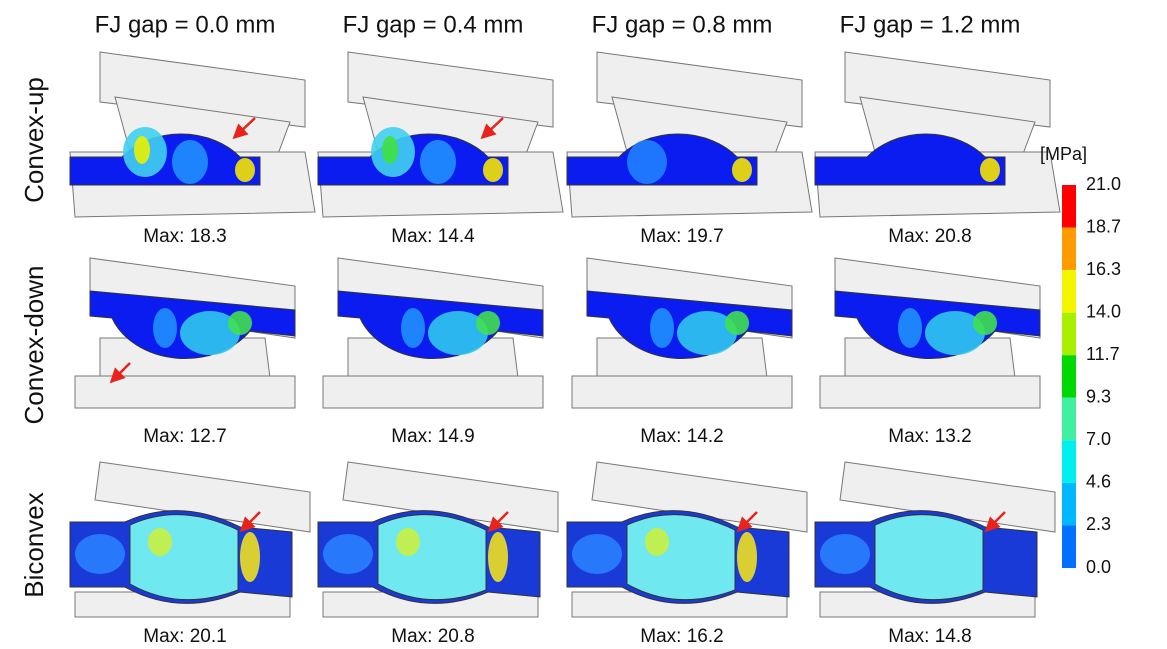 The height and width of the screenshot is (649, 1167). I want to click on max-label: Max: 20.1, so click(184, 636).